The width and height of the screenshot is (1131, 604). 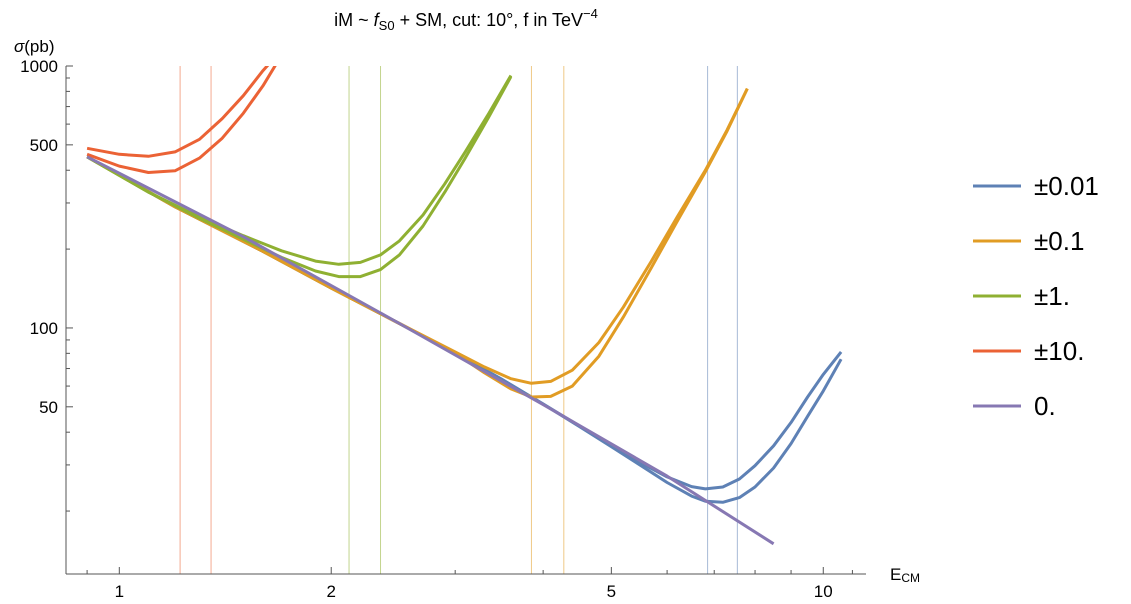 I want to click on title-prefix: iM ~, so click(x=354, y=20).